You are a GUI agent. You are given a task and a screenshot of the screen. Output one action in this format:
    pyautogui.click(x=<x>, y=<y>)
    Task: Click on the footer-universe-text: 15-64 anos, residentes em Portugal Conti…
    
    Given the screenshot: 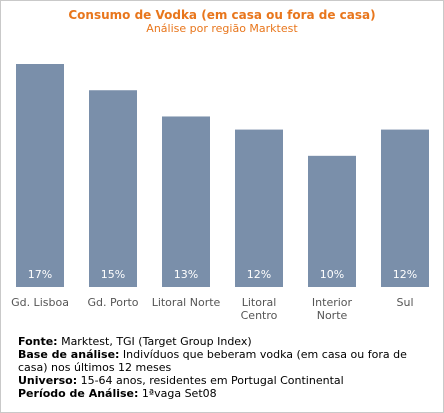 What is the action you would take?
    pyautogui.click(x=210, y=380)
    